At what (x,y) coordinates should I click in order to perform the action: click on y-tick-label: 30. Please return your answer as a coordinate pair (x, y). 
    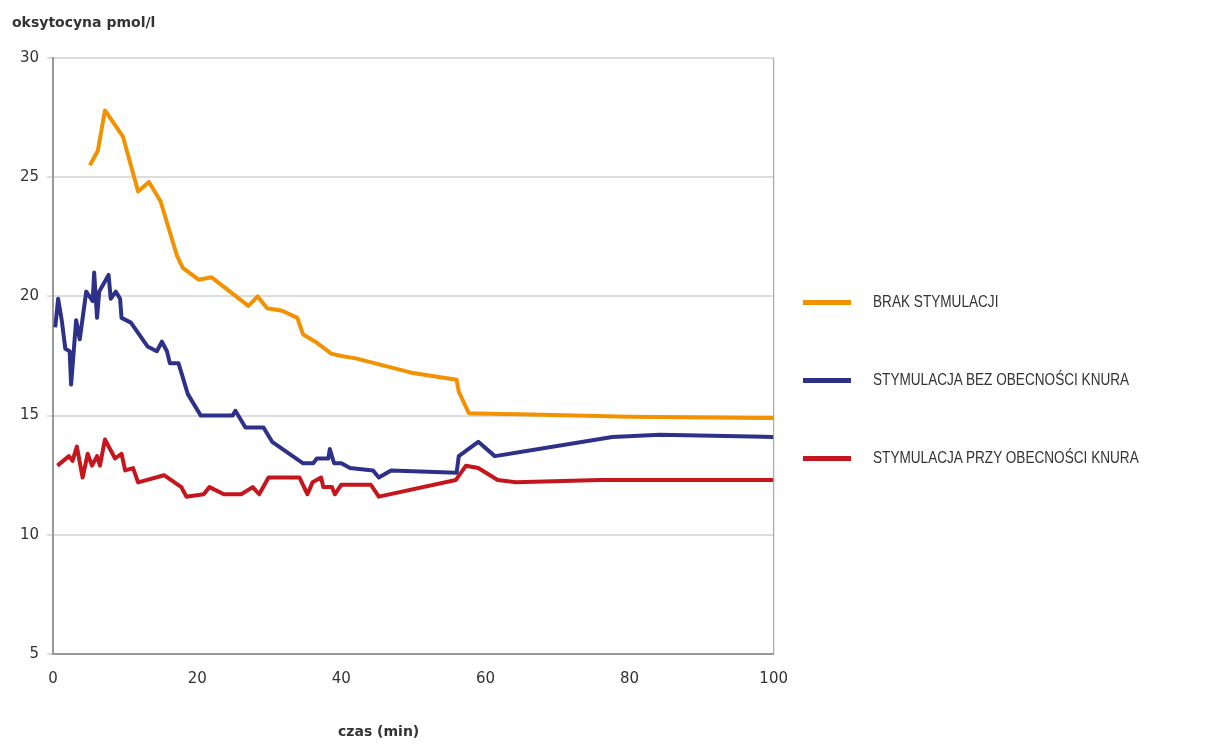
    Looking at the image, I should click on (29, 56).